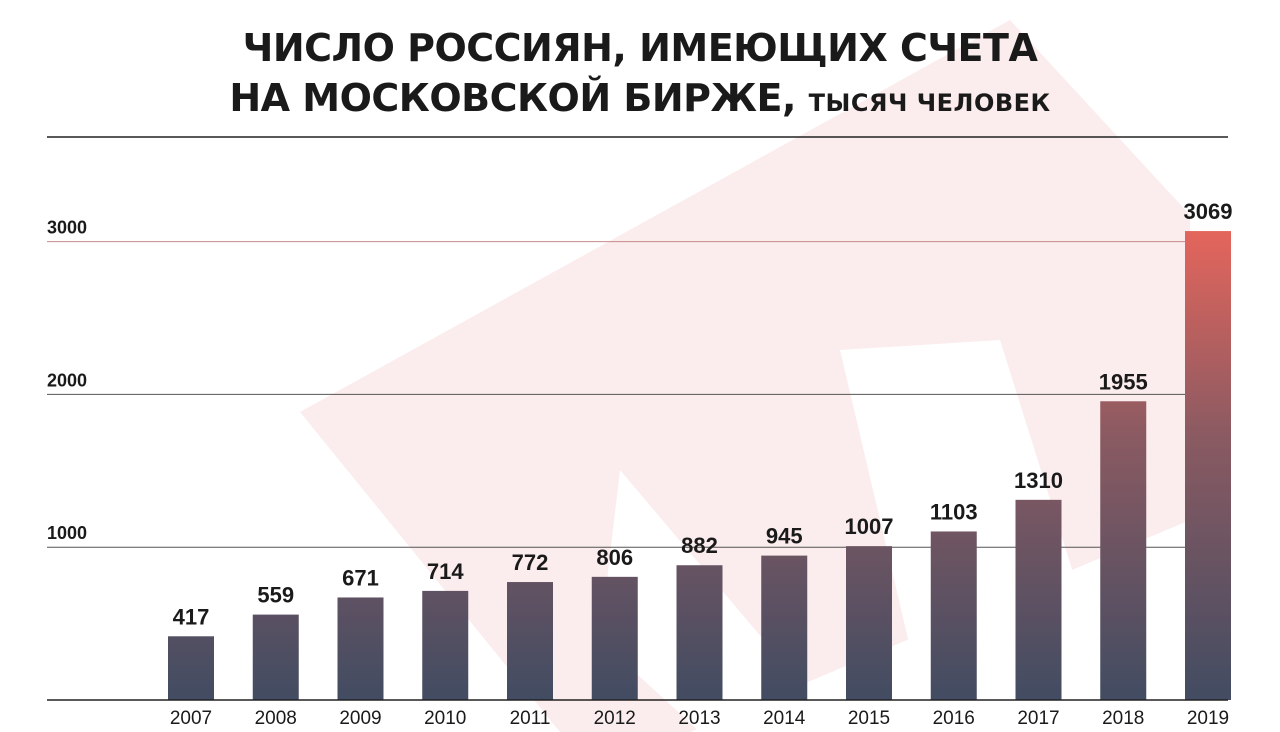 Image resolution: width=1280 pixels, height=732 pixels. What do you see at coordinates (67, 228) in the screenshot?
I see `y-tick-label: 3000` at bounding box center [67, 228].